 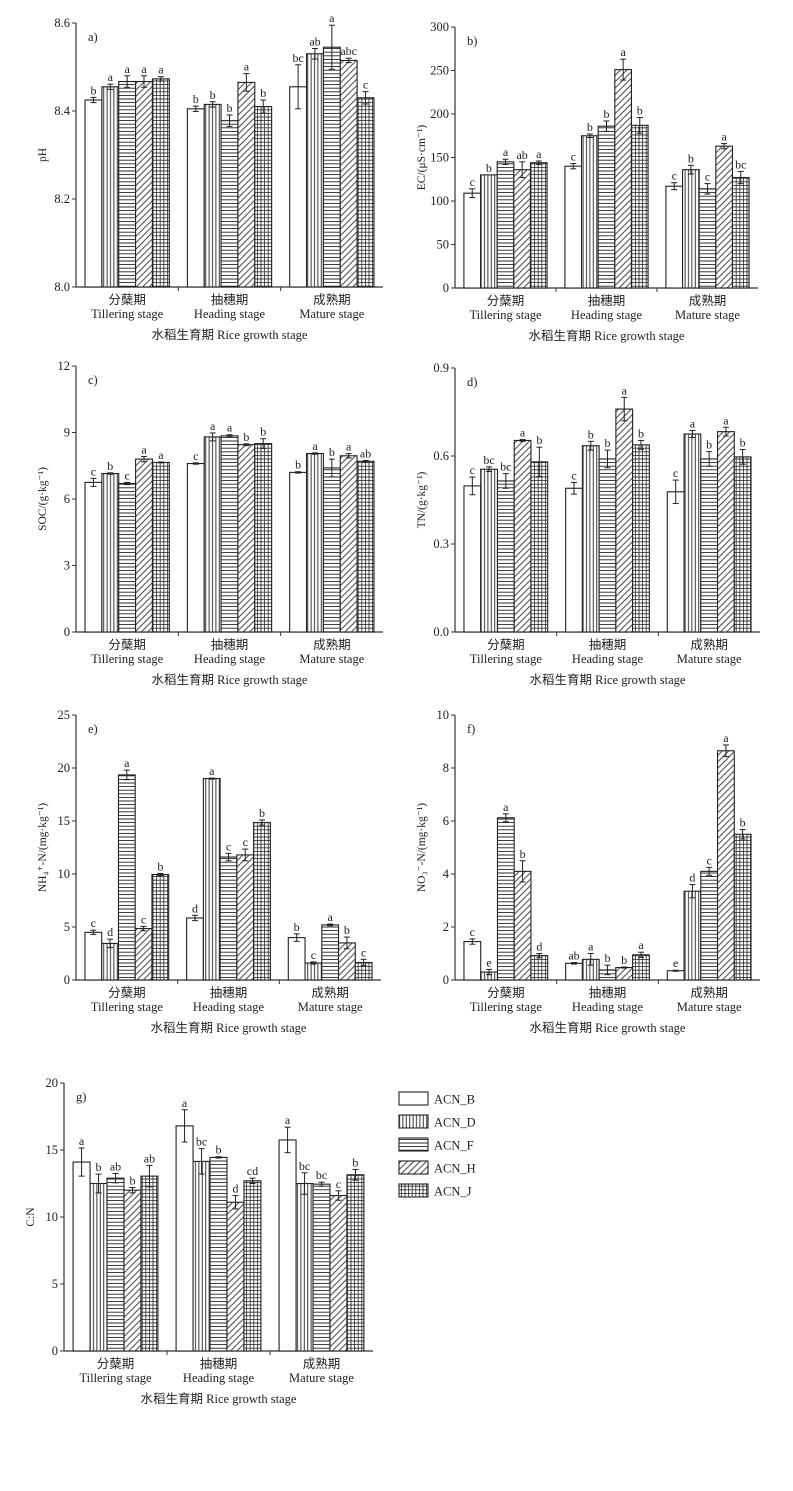 I want to click on y-tick-label: 5, so click(x=55, y=1284).